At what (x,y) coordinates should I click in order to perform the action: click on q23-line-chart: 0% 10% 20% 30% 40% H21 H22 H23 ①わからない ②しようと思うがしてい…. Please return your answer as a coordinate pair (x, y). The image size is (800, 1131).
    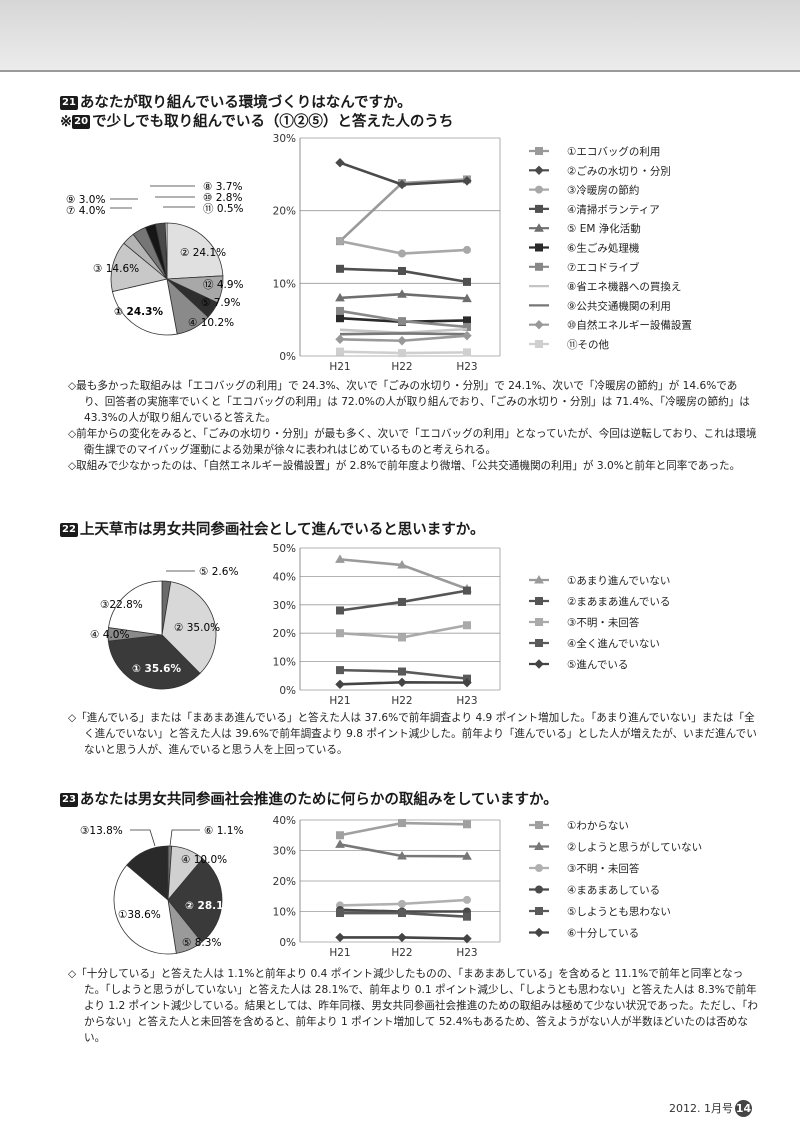
    Looking at the image, I should click on (487, 887).